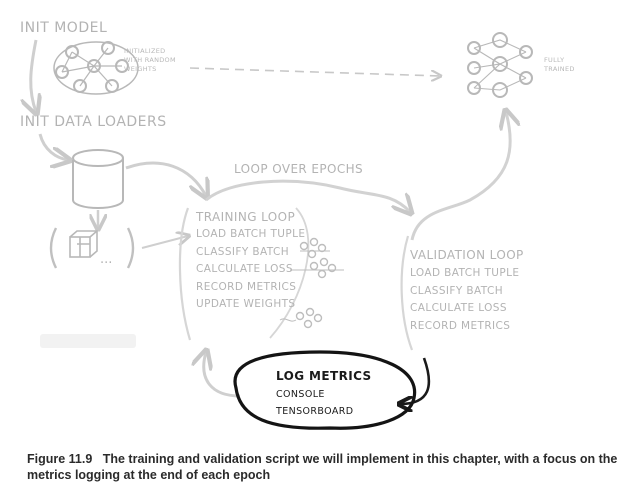 The height and width of the screenshot is (489, 642). Describe the element at coordinates (140, 69) in the screenshot. I see `note-line: WEIGHTS` at that location.